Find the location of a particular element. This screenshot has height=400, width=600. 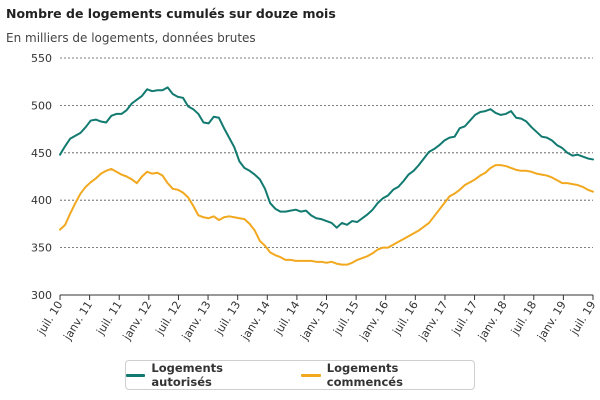

legend-item-authorized: Logements autorisés is located at coordinates (204, 375).